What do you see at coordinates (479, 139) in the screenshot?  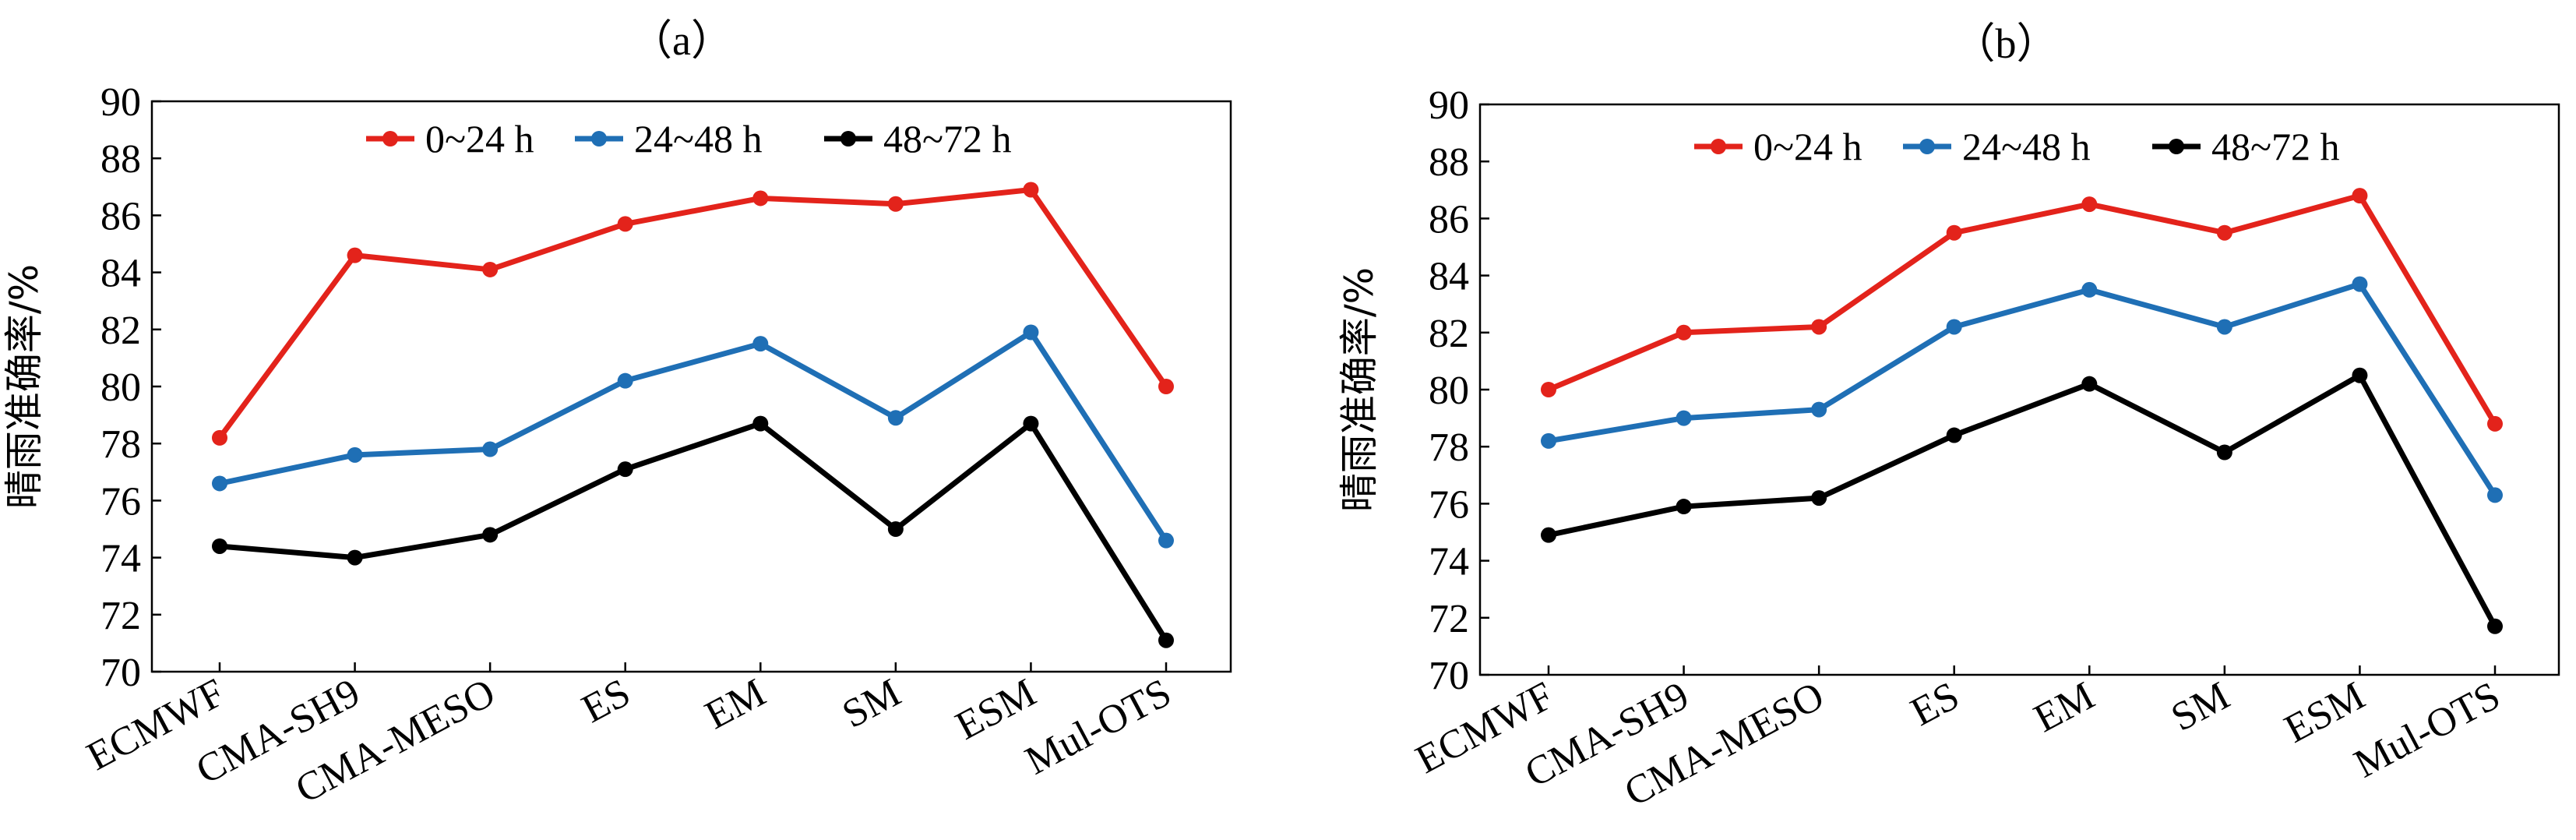 I see `legend-label-1: 0~24 h` at bounding box center [479, 139].